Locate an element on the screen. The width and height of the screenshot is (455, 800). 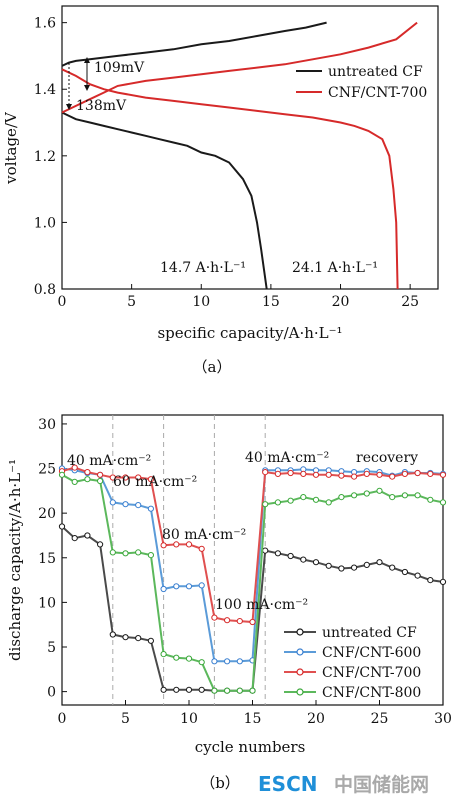
annotation-rate-80: 80 mA·cm⁻² is located at coordinates (204, 535).